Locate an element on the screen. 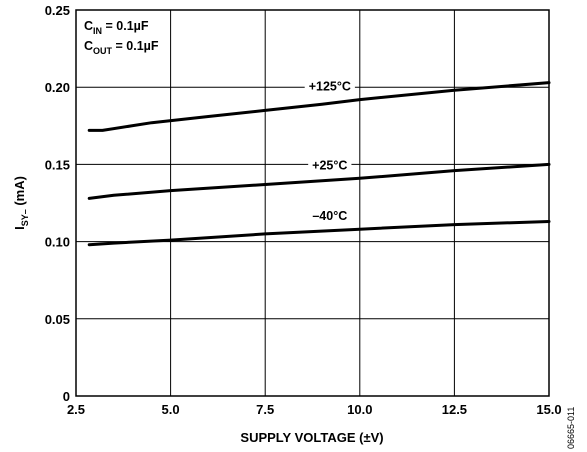 The image size is (587, 452). cin-annotation: CIN = 0.1µF is located at coordinates (116, 27).